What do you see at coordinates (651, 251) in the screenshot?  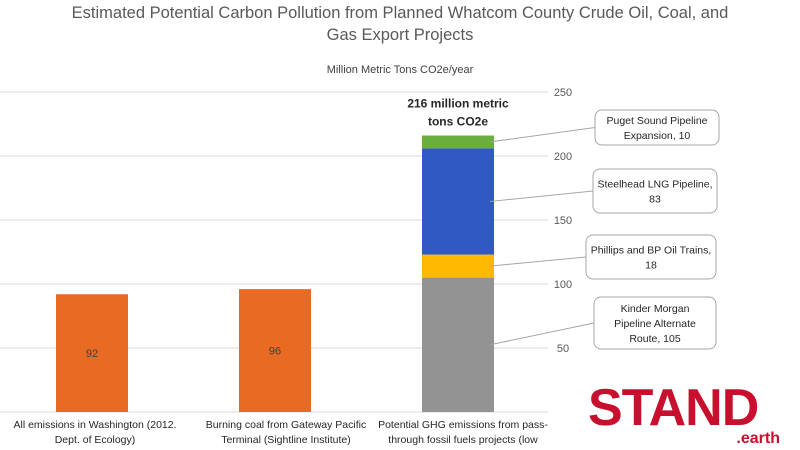 I see `callout-text: Phillips and BP Oil Trains,` at bounding box center [651, 251].